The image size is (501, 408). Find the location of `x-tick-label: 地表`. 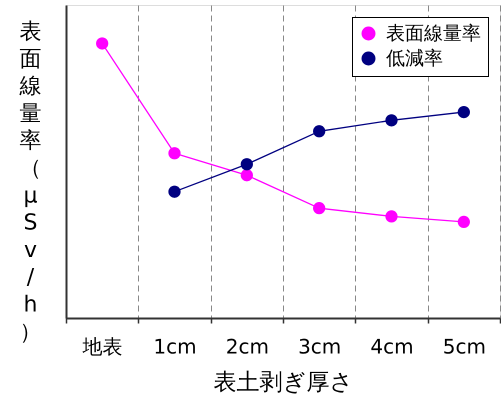

x-tick-label: 地表 is located at coordinates (102, 346).